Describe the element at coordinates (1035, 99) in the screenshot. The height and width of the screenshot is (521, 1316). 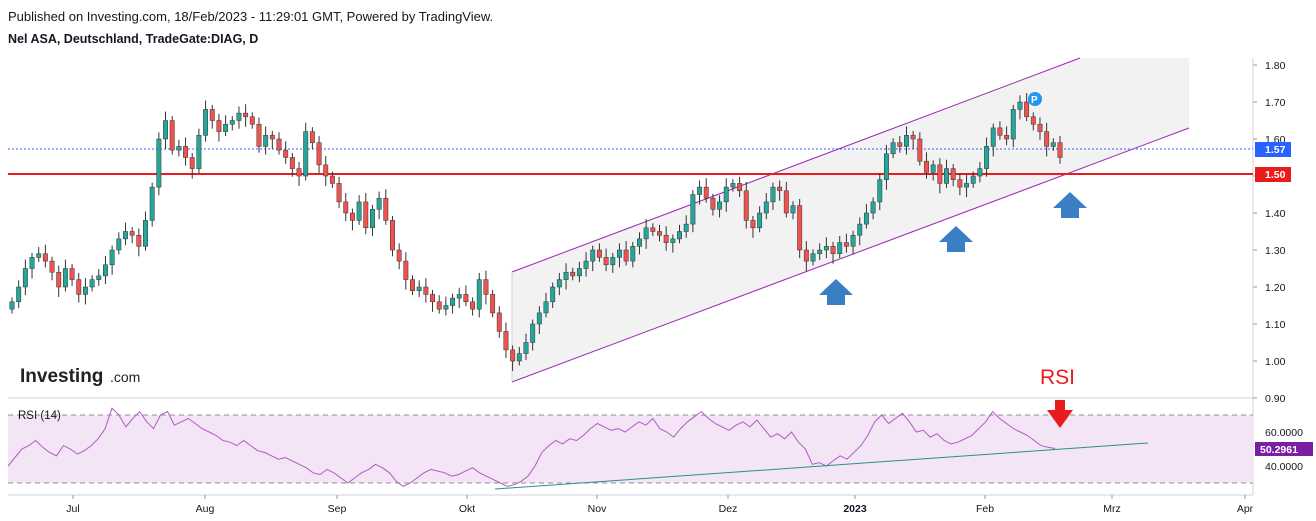
I see `p-marker` at that location.